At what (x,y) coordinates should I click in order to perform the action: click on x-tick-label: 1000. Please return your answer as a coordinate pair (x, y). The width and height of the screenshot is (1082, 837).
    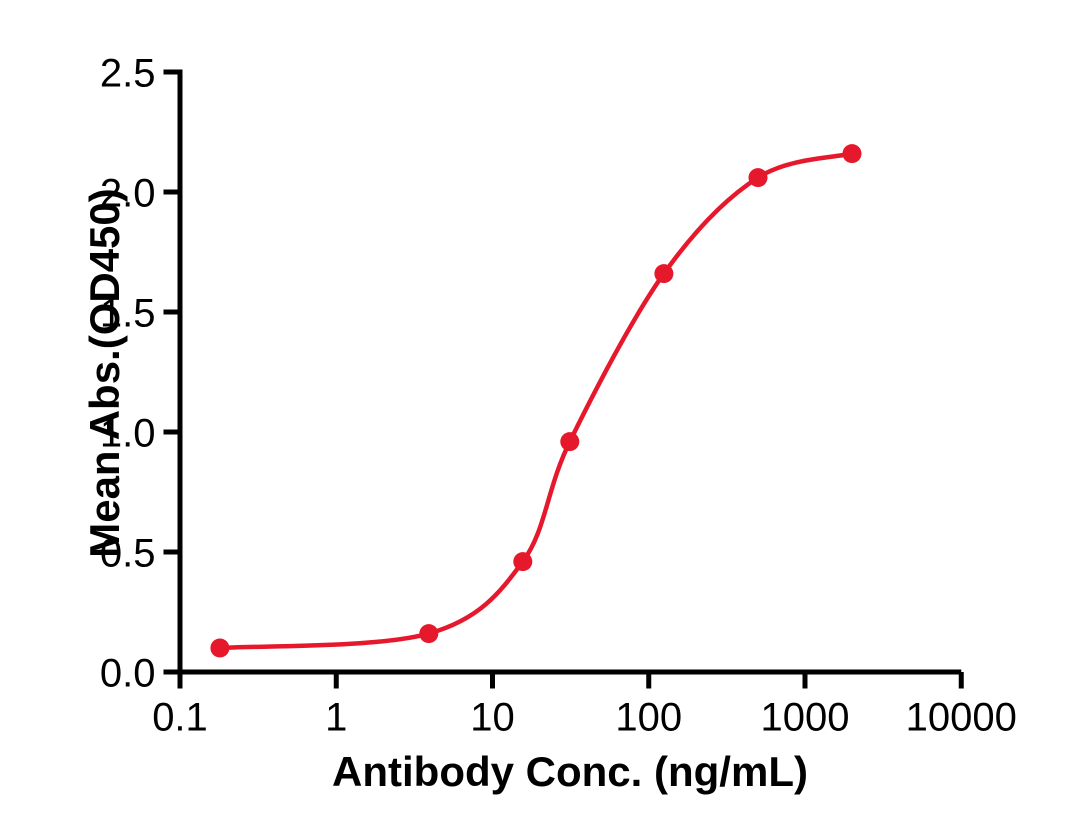
    Looking at the image, I should click on (805, 718).